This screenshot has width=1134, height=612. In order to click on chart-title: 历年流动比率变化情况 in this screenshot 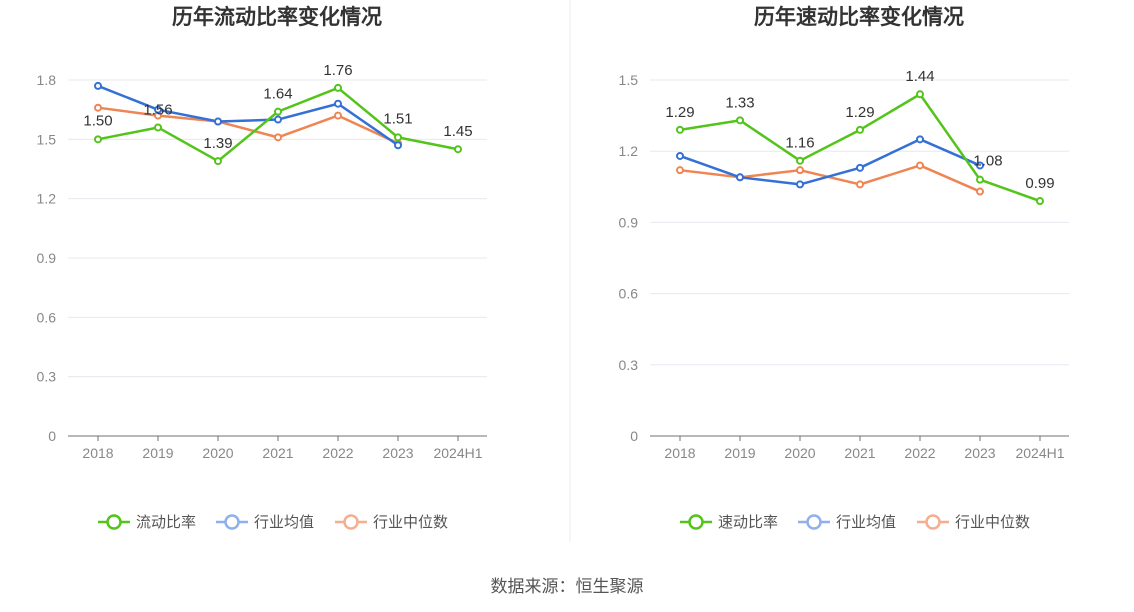, I will do `click(277, 17)`.